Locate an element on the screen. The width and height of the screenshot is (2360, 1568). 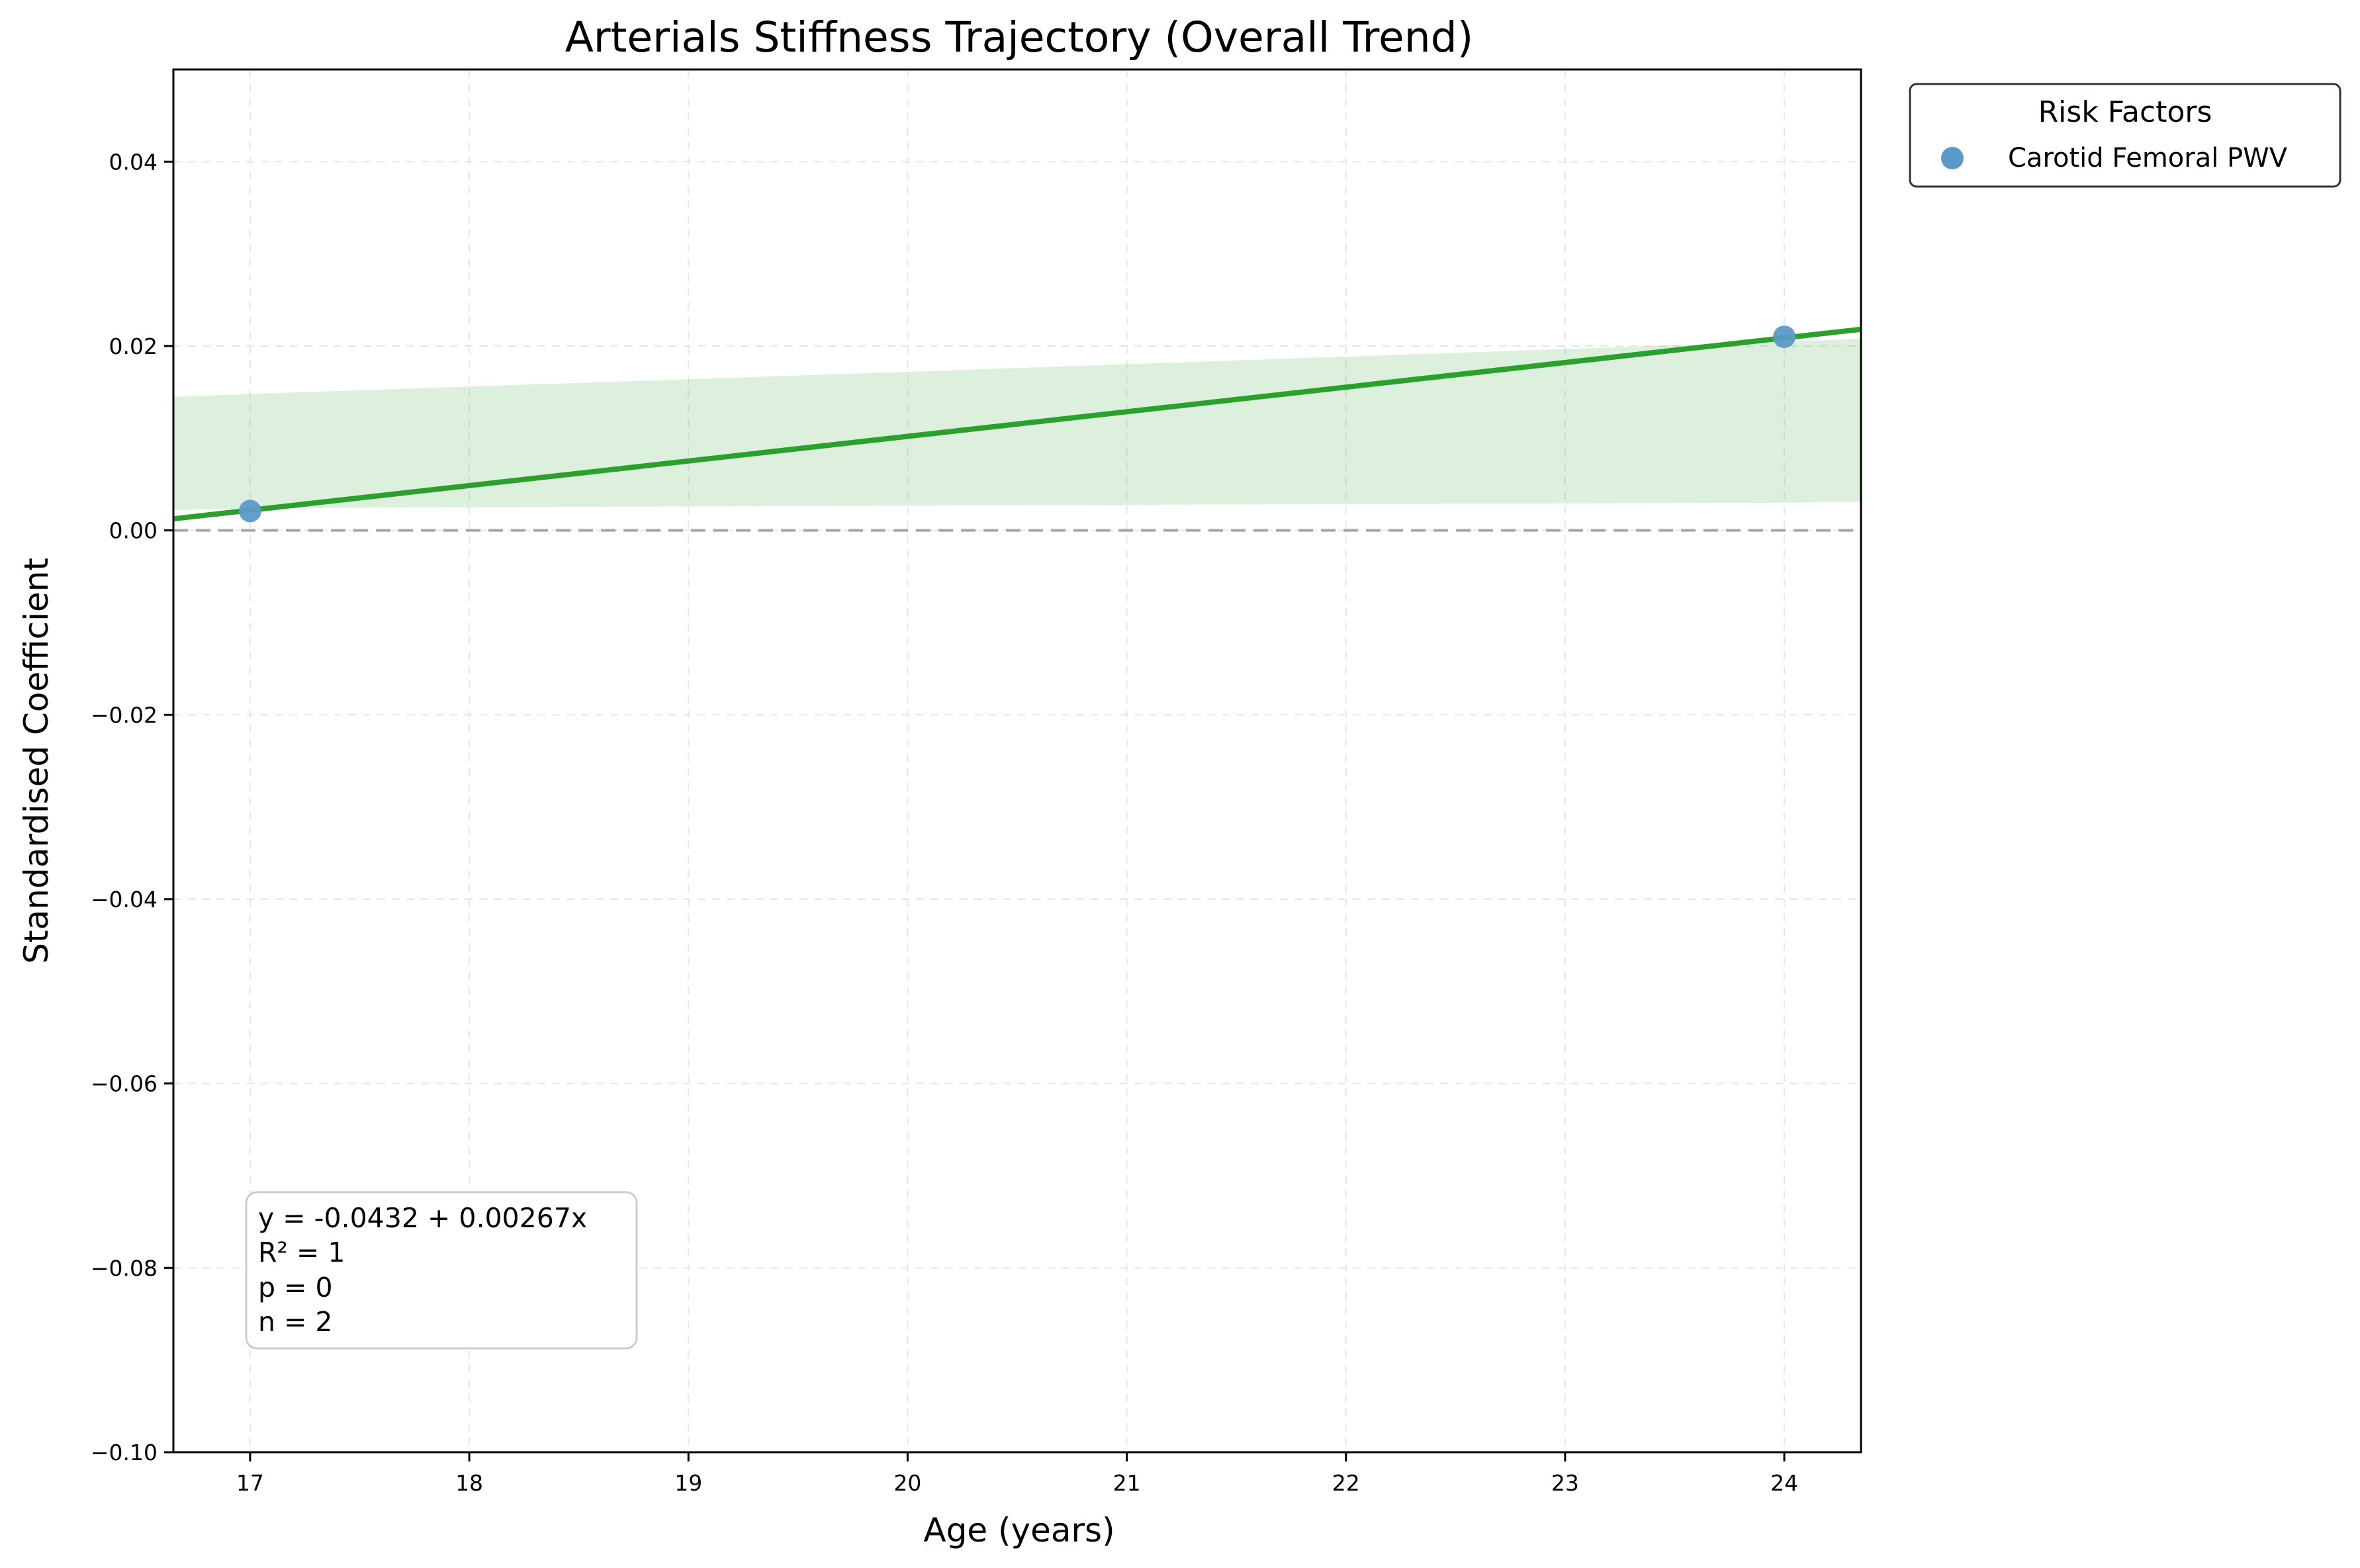
x-tick-label-1: 18 is located at coordinates (469, 1483).